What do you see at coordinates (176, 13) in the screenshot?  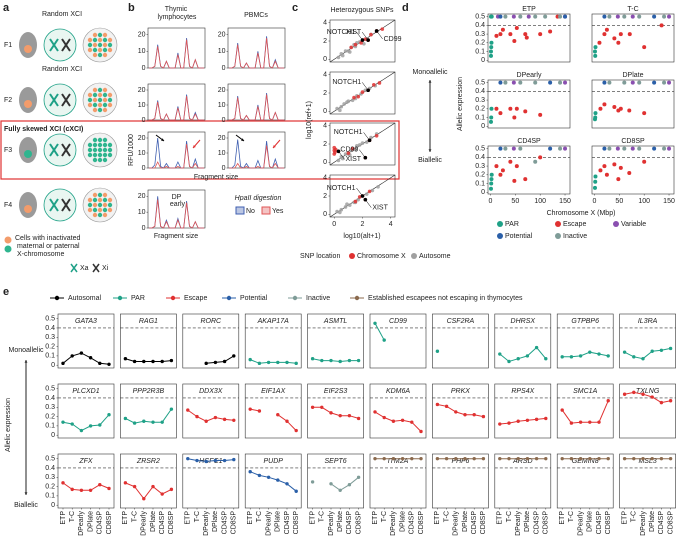 I see `column-title: Thymic lymphocytes` at bounding box center [176, 13].